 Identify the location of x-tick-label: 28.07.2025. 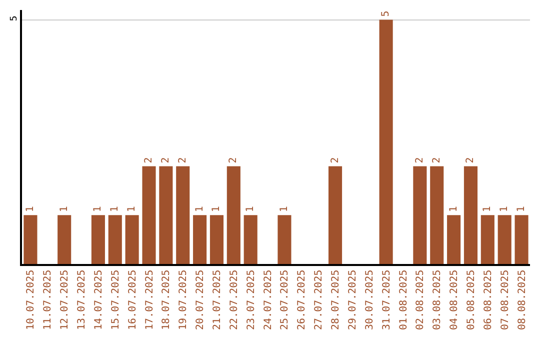
(336, 300).